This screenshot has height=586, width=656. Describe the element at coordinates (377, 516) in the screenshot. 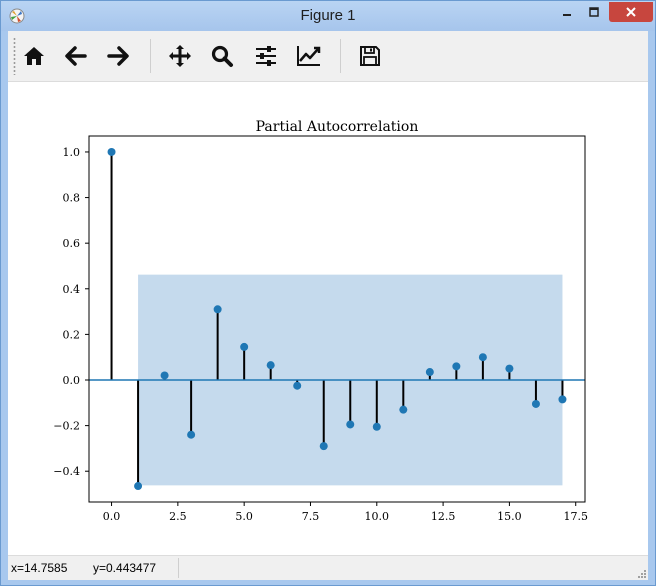

I see `x-tick-label: 10.0` at that location.